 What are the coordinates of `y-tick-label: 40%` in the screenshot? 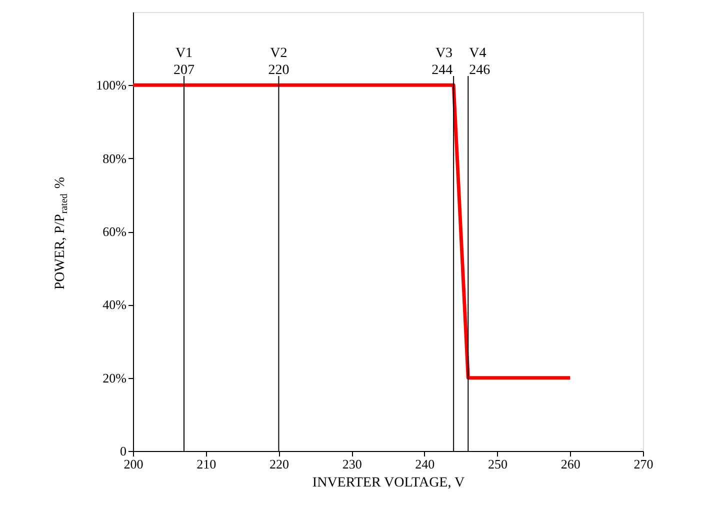 It's located at (114, 304).